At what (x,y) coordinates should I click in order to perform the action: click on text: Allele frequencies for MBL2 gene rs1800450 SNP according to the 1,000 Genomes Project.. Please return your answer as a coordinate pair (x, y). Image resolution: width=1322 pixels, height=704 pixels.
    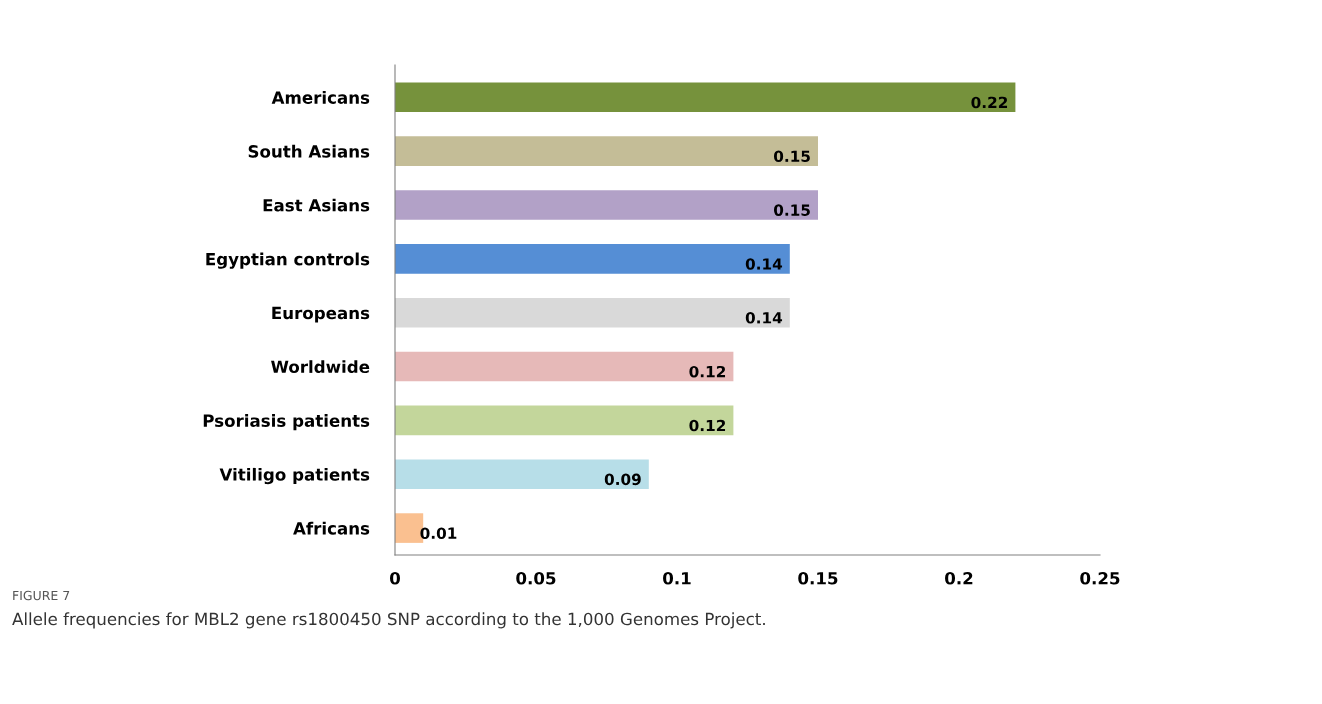
    Looking at the image, I should click on (388, 620).